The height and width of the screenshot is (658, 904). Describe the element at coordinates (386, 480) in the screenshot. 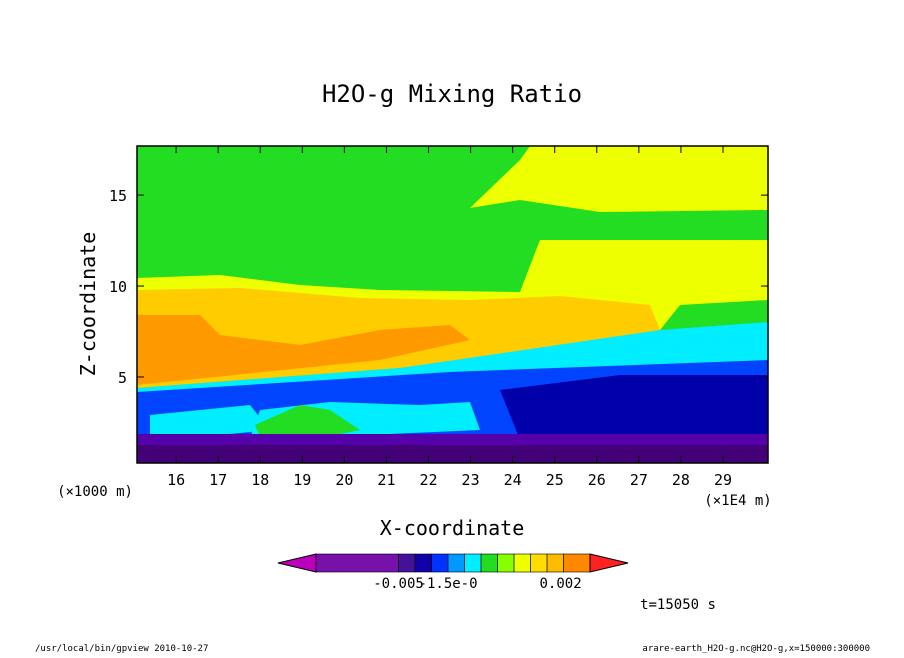

I see `x-tick-label: 21` at that location.